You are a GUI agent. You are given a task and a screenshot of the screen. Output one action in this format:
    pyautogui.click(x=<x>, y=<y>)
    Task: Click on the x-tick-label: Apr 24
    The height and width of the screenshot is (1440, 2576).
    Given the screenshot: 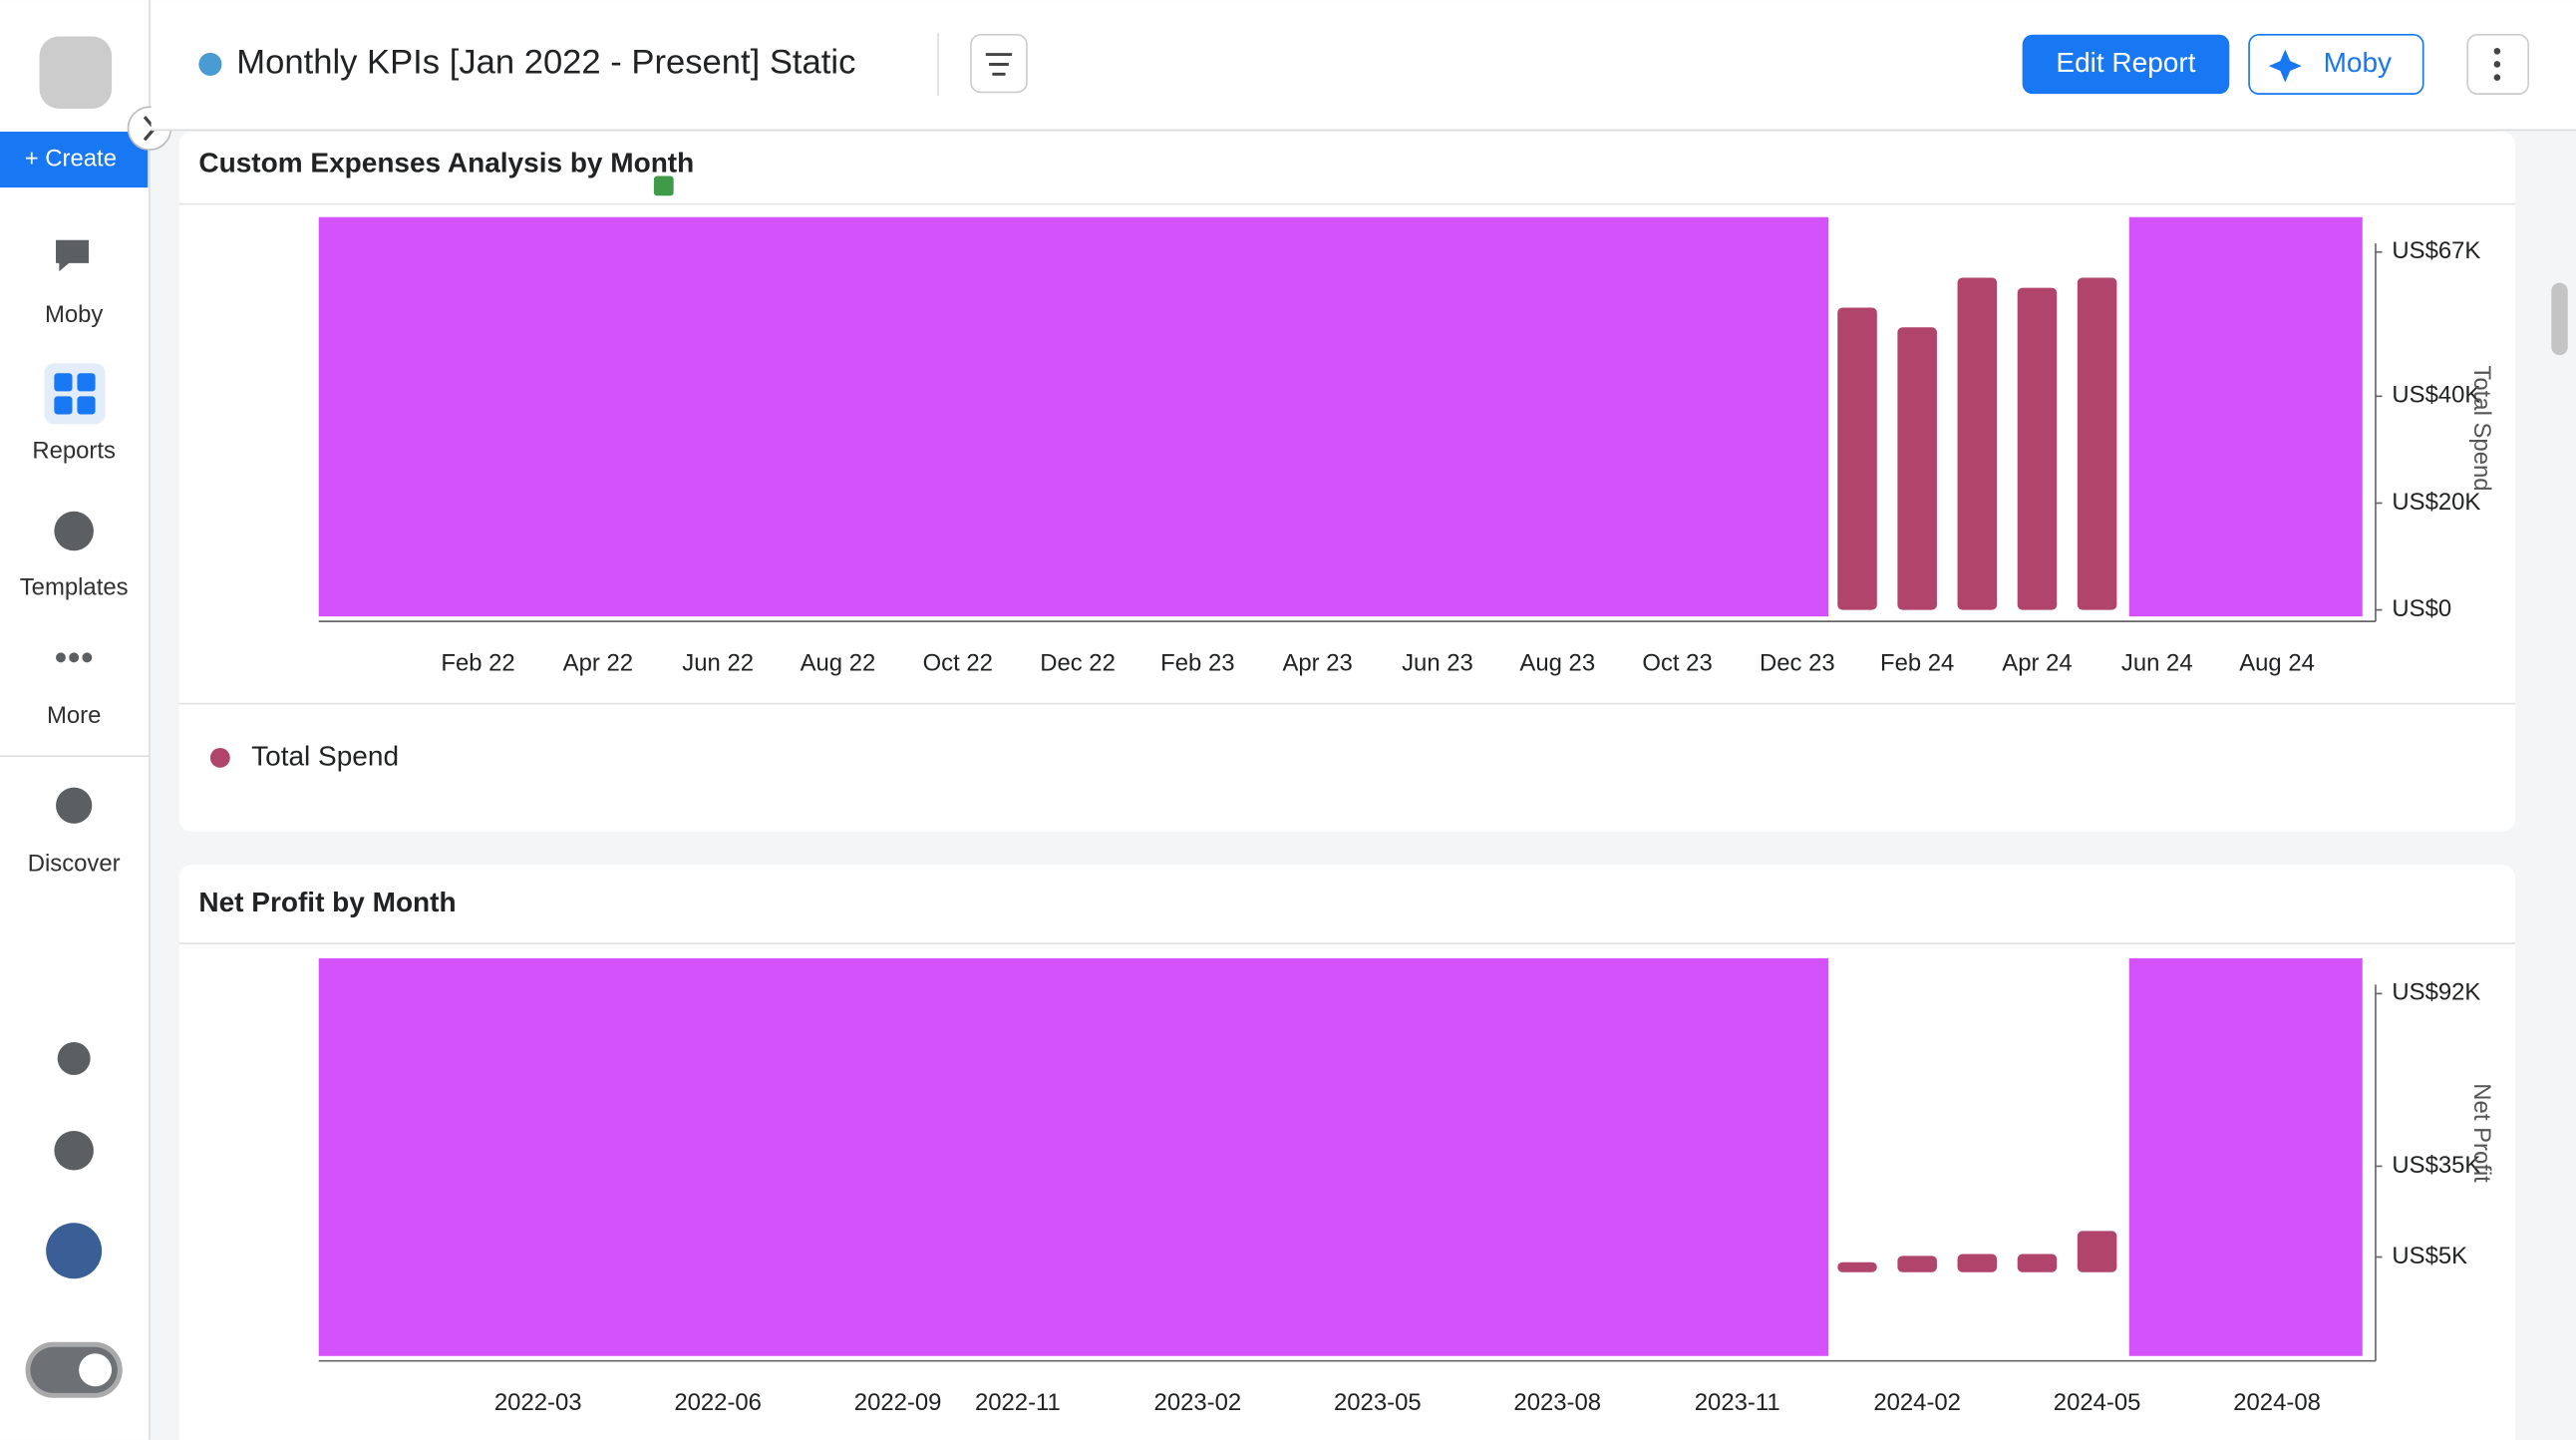 What is the action you would take?
    pyautogui.click(x=2037, y=662)
    